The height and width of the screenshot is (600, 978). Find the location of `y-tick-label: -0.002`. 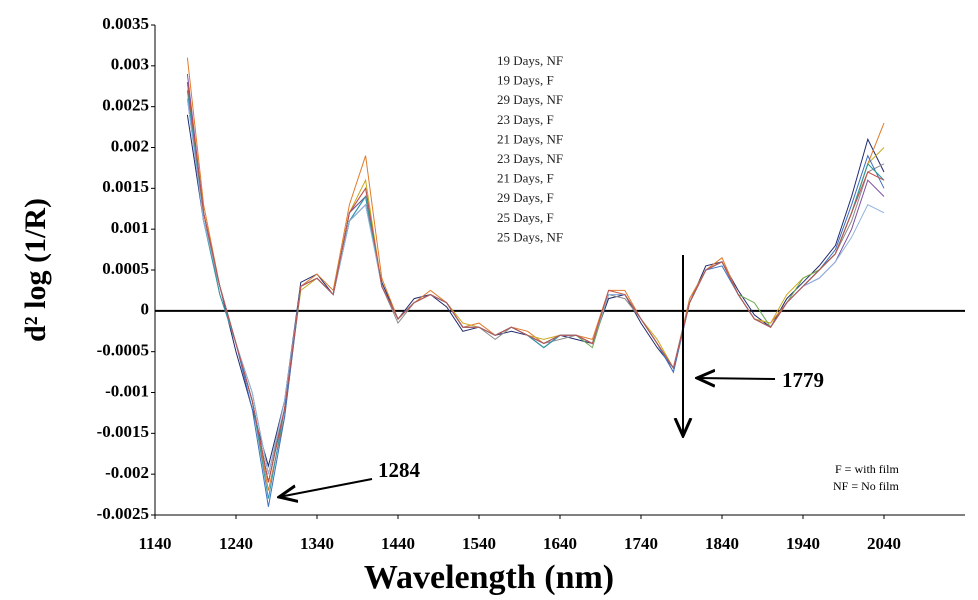

y-tick-label: -0.002 is located at coordinates (127, 472).